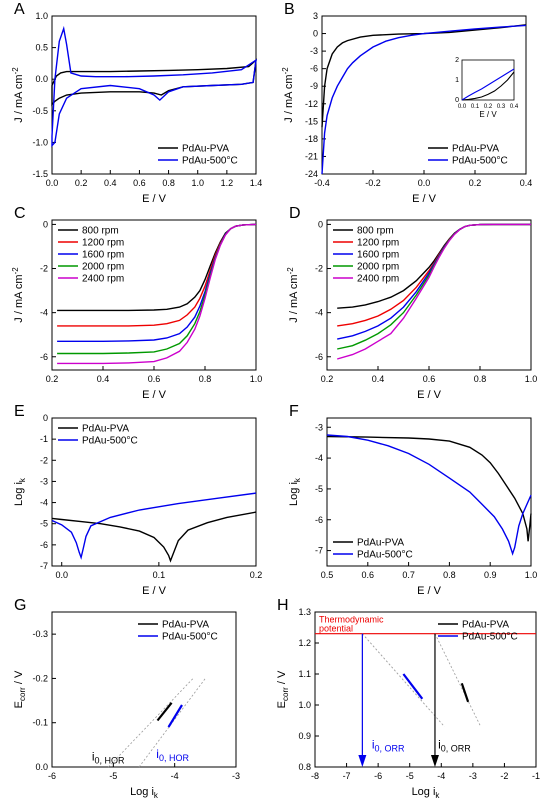 The height and width of the screenshot is (805, 550). Describe the element at coordinates (373, 183) in the screenshot. I see `x-tick-label: -0.2` at that location.